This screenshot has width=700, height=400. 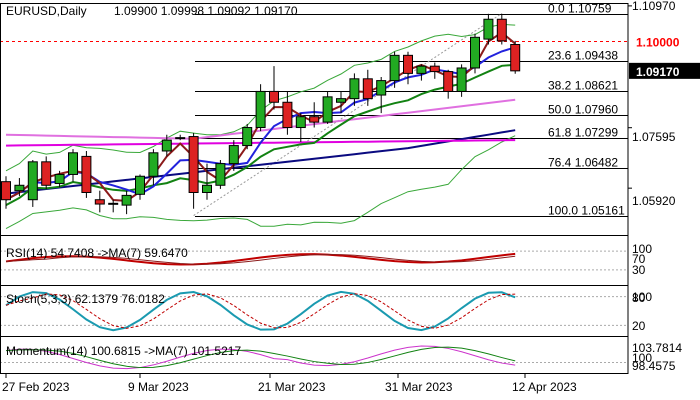 What do you see at coordinates (586, 211) in the screenshot?
I see `fib-level-label: 100.0 1.05161` at bounding box center [586, 211].